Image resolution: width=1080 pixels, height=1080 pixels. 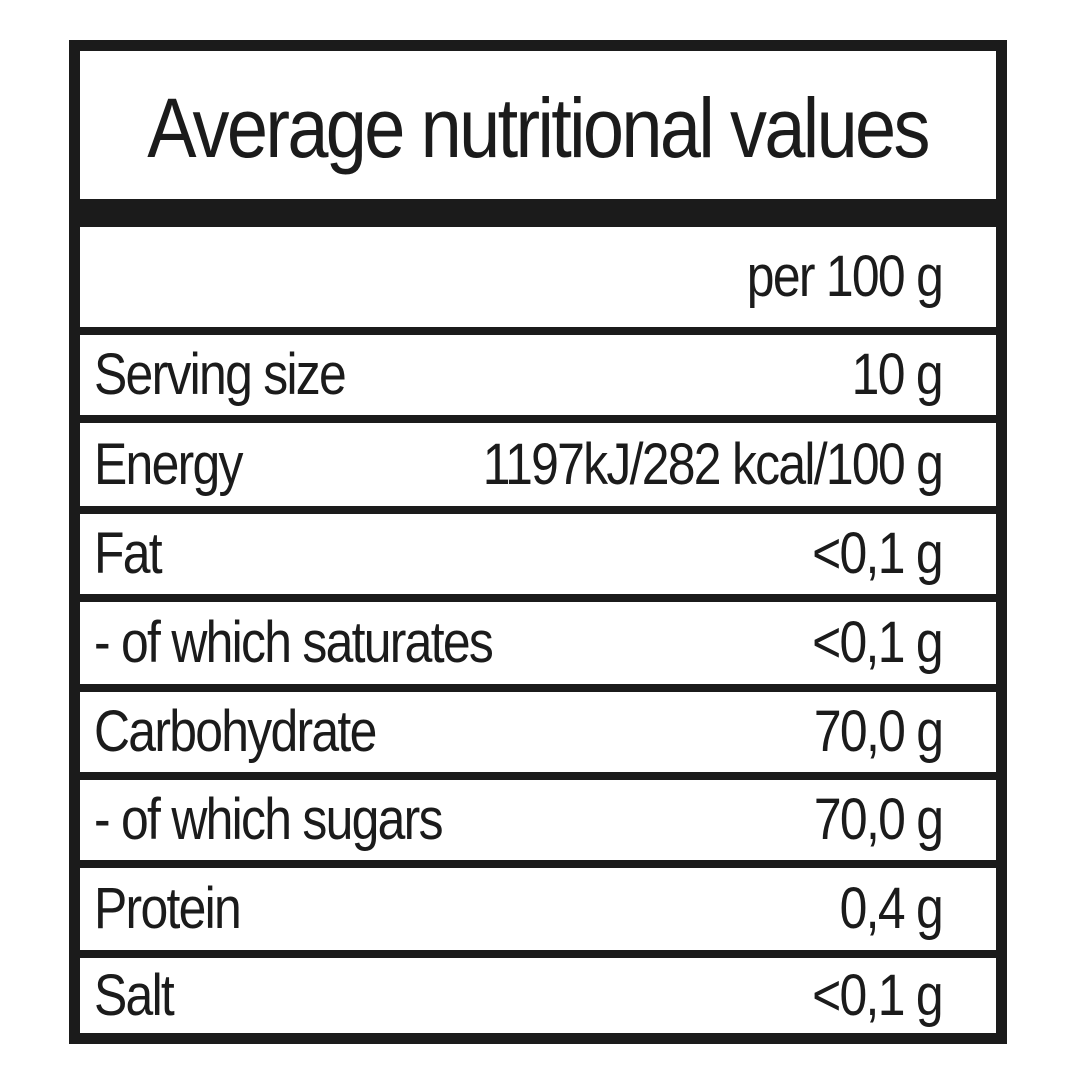 I want to click on row-label: Protein, so click(x=168, y=908).